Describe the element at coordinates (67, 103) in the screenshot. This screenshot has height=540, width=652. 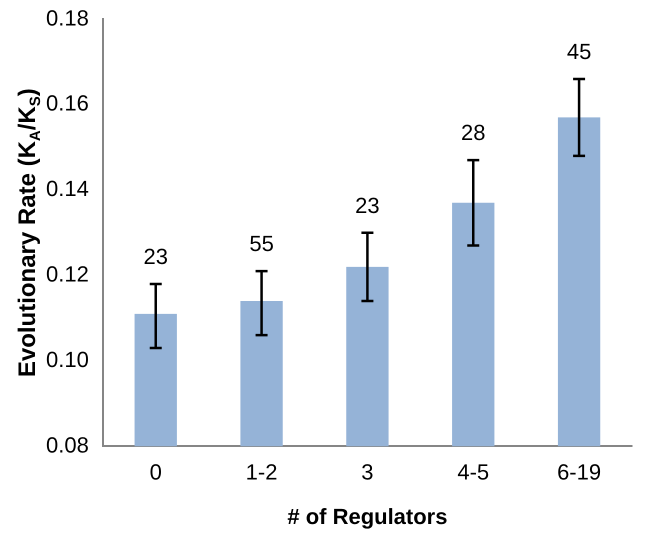
I see `y-tick-label: 0.16` at that location.